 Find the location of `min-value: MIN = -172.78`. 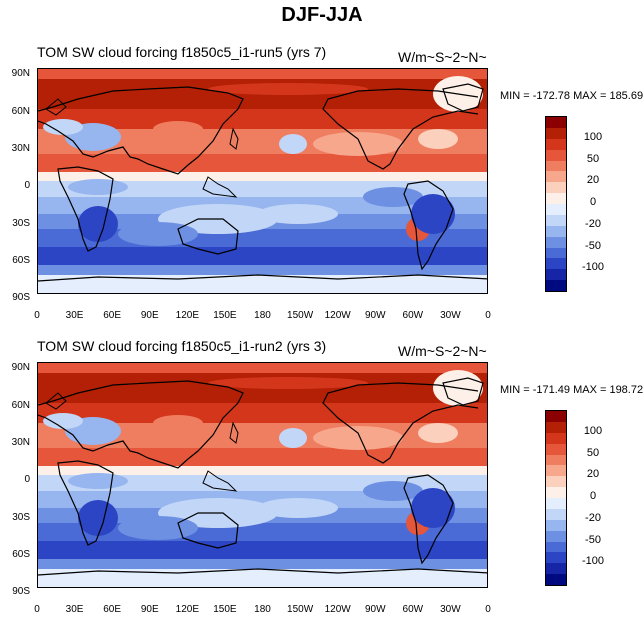

min-value: MIN = -172.78 is located at coordinates (535, 96).